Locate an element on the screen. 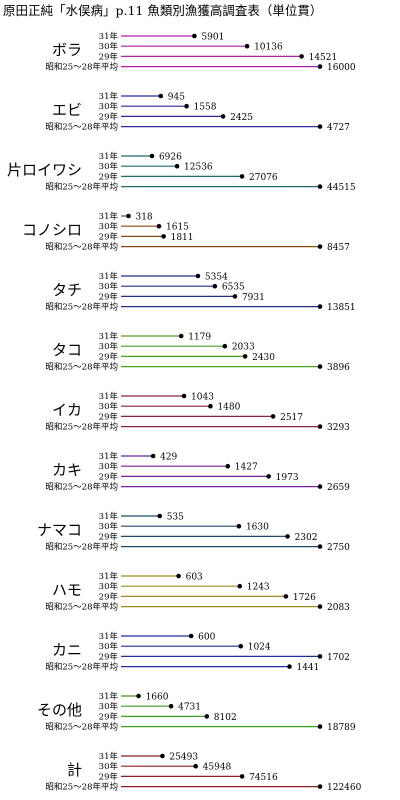  value-label: 1024 is located at coordinates (259, 648).